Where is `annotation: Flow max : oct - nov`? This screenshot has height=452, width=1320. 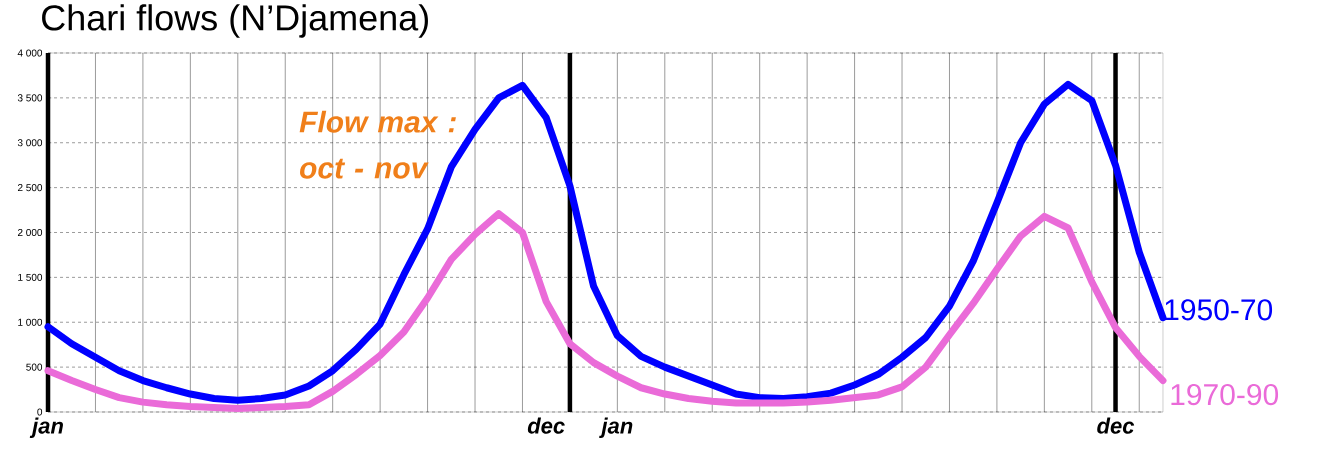
annotation: Flow max : oct - nov is located at coordinates (377, 144).